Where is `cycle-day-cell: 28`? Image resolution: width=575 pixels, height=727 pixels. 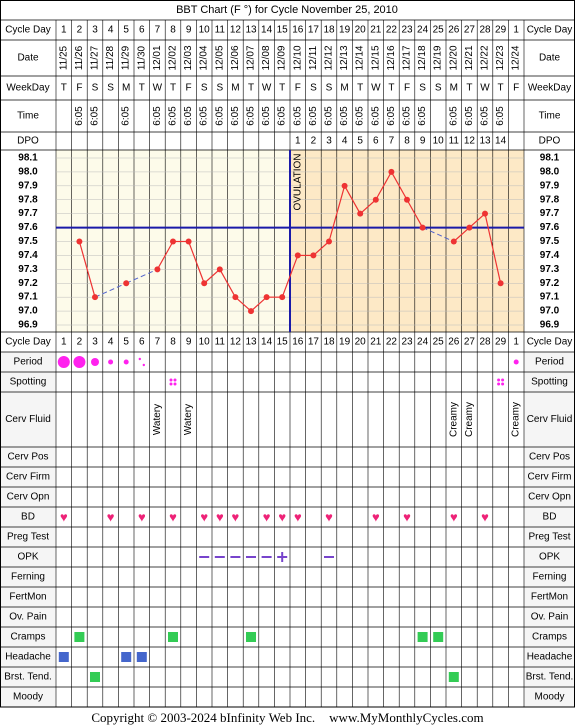 cycle-day-cell: 28 is located at coordinates (485, 30).